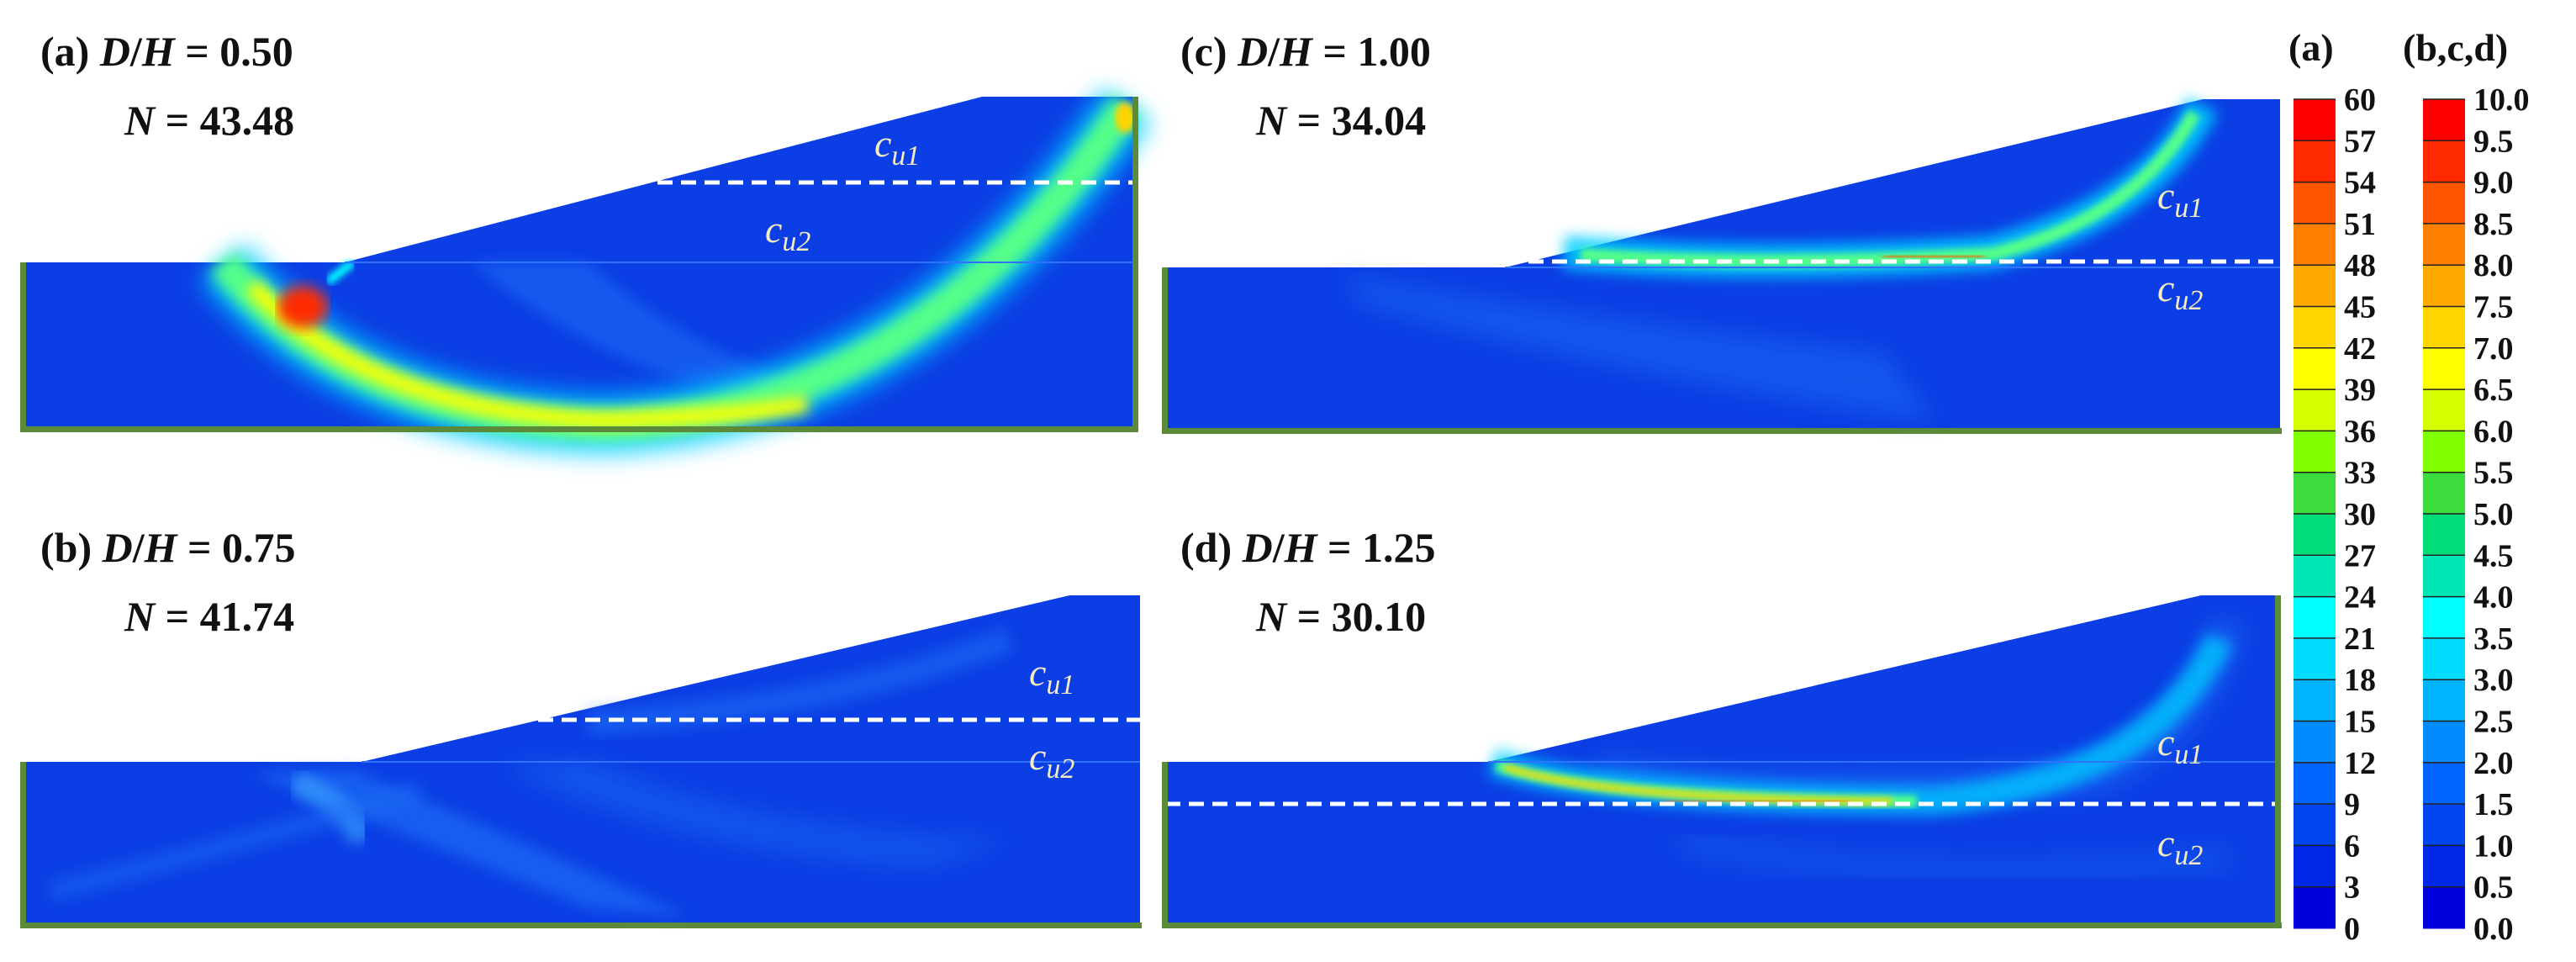  Describe the element at coordinates (2493, 804) in the screenshot. I see `colorbar-right-tick-label: 1.5` at that location.